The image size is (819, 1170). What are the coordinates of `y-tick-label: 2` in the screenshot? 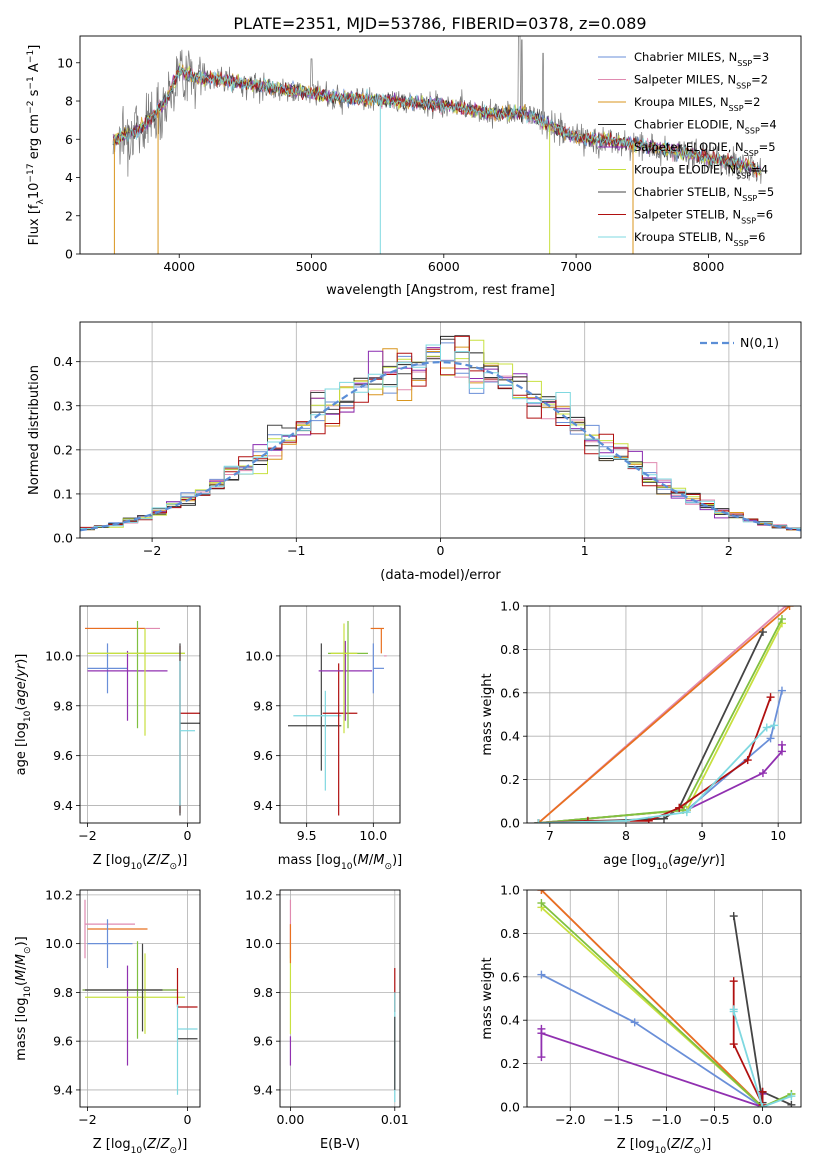 It's located at (69, 215).